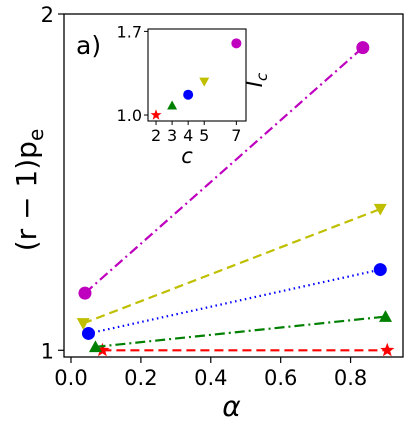 The image size is (411, 425). I want to click on inset-y-axis-label: Ic, so click(257, 79).